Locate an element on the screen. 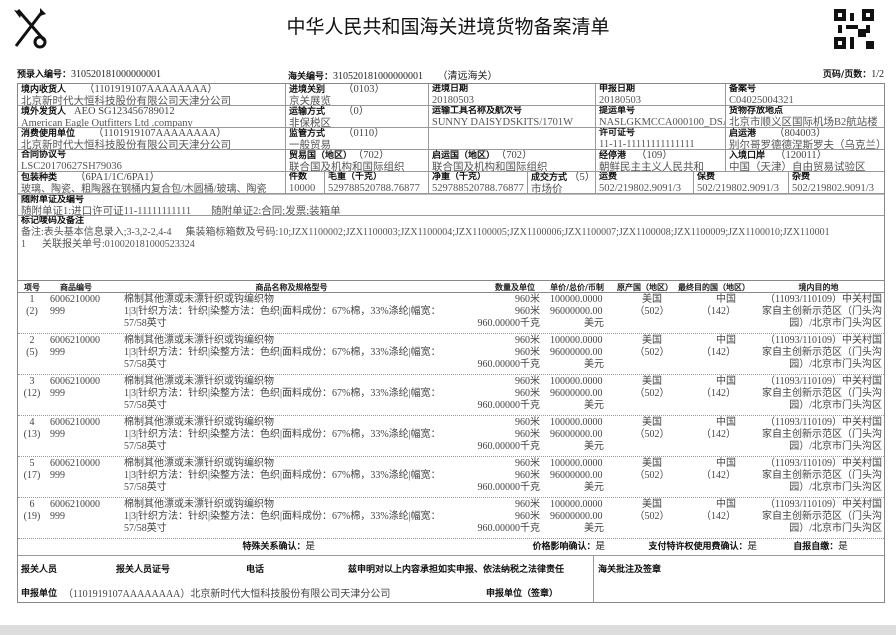 This screenshot has width=896, height=635. net-weight-field: 净重（千克） 529788520788.76877 is located at coordinates (478, 182).